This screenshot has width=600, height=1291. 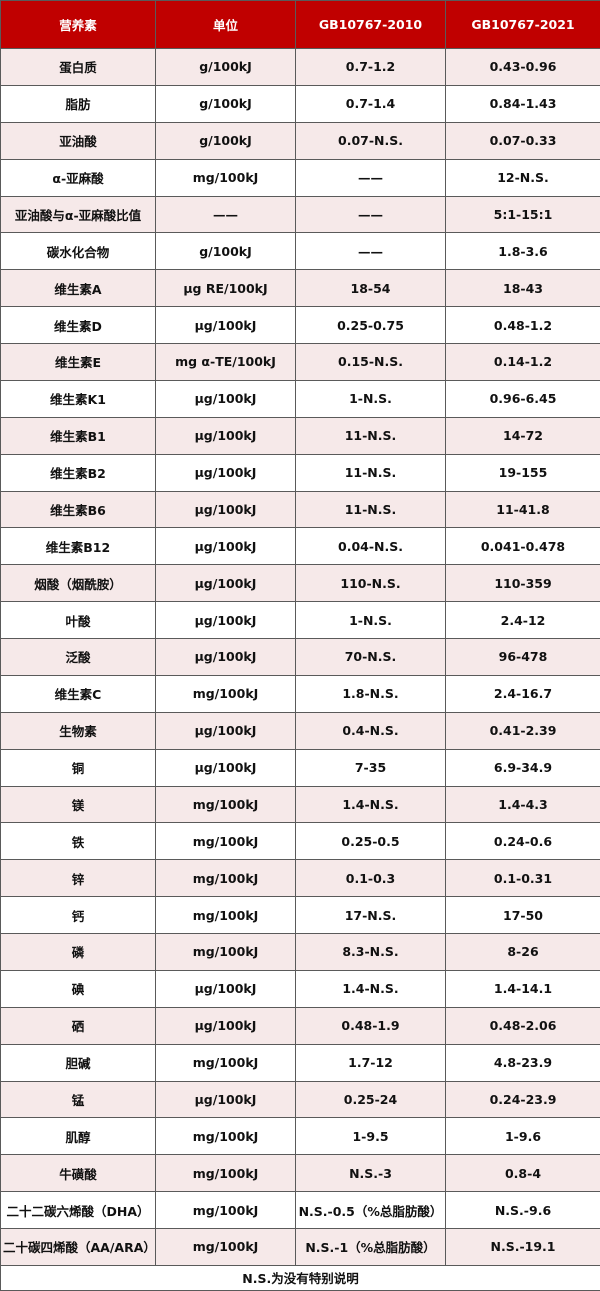 What do you see at coordinates (523, 730) in the screenshot?
I see `cell-gb2021: 0.41-2.39` at bounding box center [523, 730].